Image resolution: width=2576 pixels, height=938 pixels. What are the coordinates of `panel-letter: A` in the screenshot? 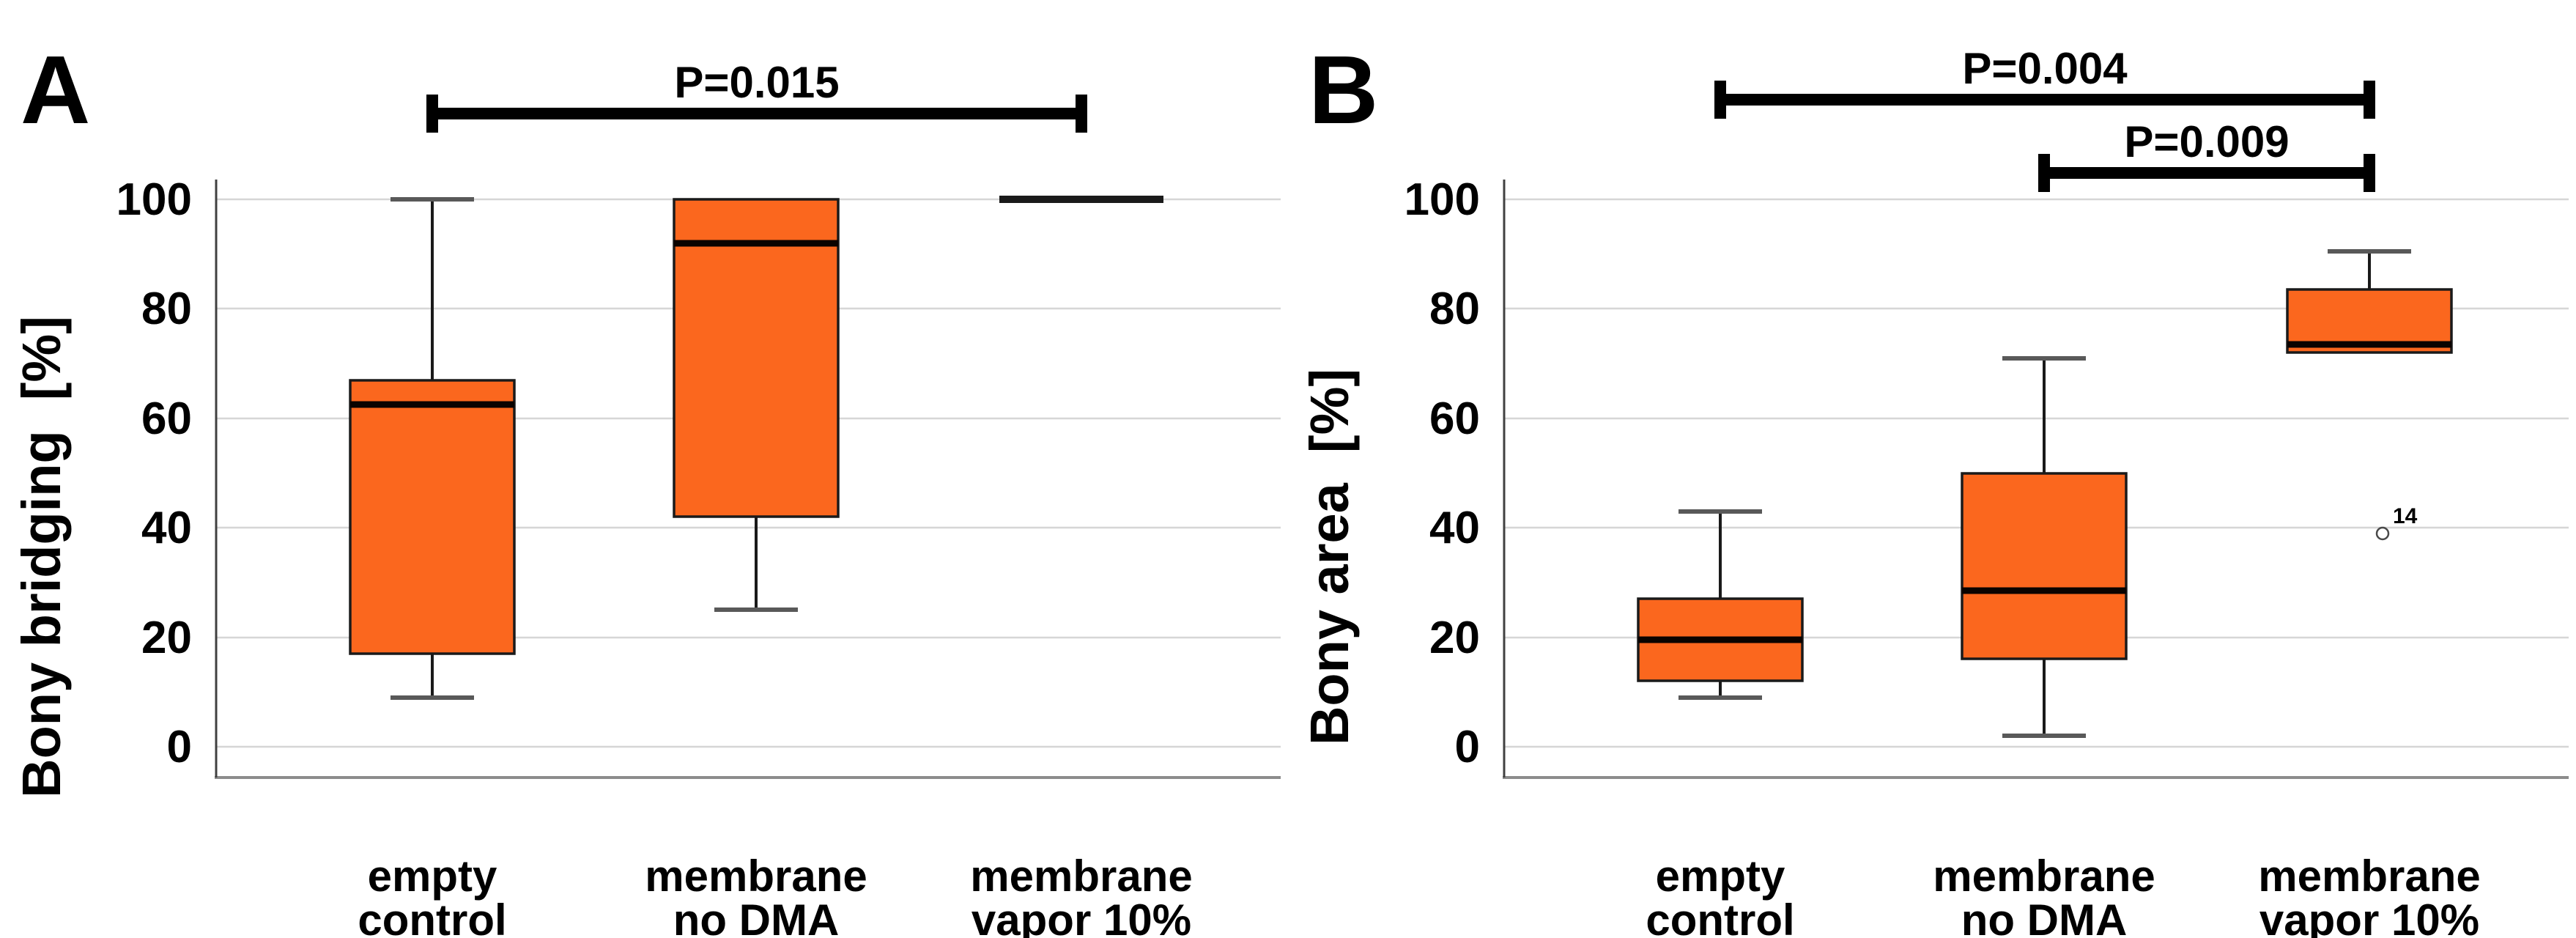 It's located at (55, 90).